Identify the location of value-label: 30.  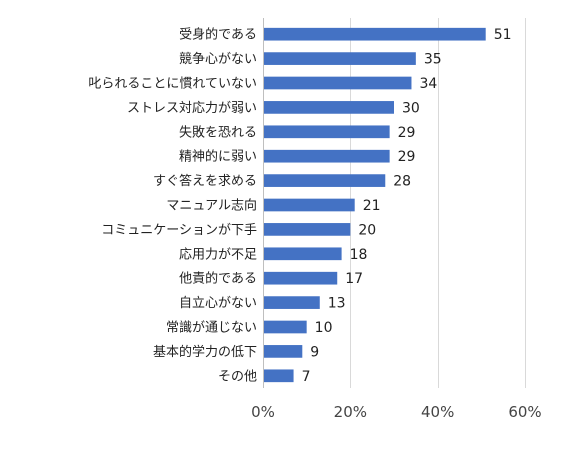
(411, 108).